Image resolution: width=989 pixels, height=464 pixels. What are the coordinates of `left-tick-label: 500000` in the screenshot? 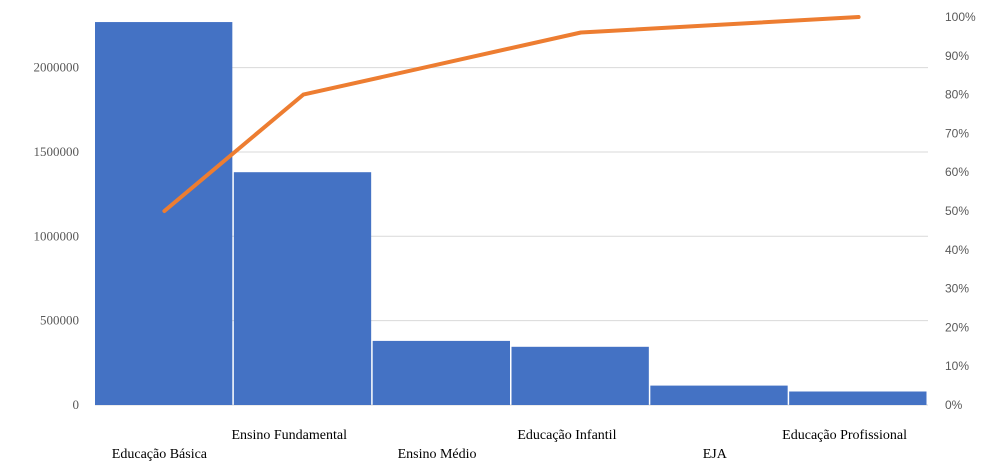 It's located at (59, 320).